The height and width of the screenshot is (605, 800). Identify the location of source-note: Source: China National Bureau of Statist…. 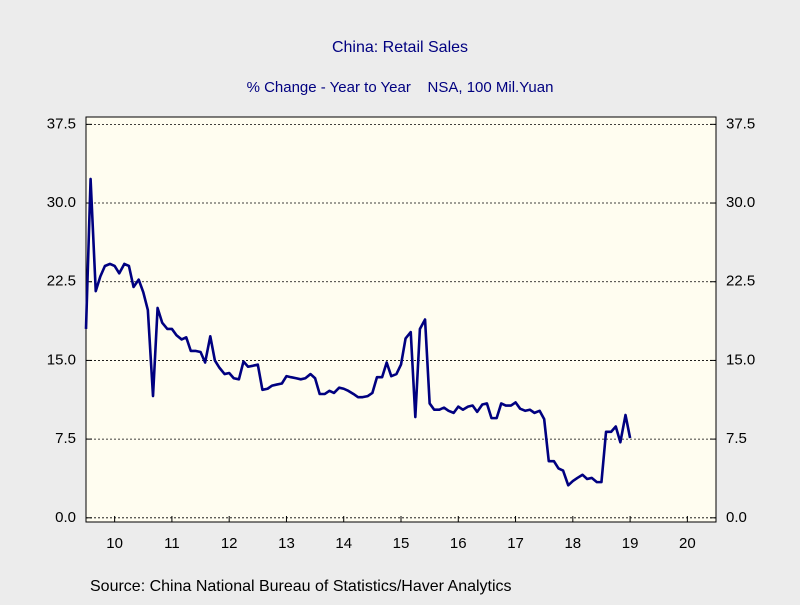
(301, 586).